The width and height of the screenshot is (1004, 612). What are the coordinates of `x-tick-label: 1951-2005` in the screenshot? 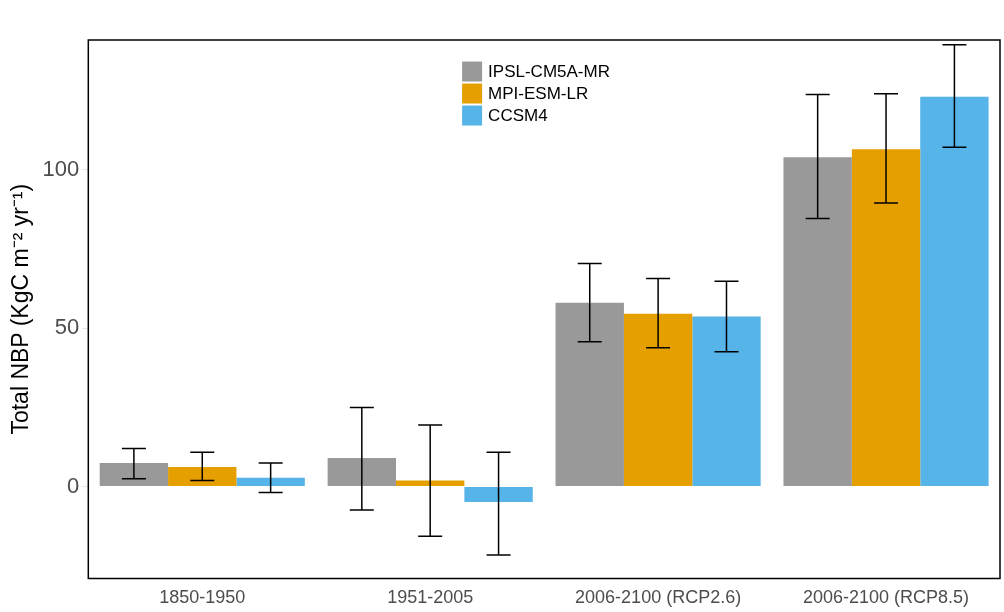 It's located at (430, 597).